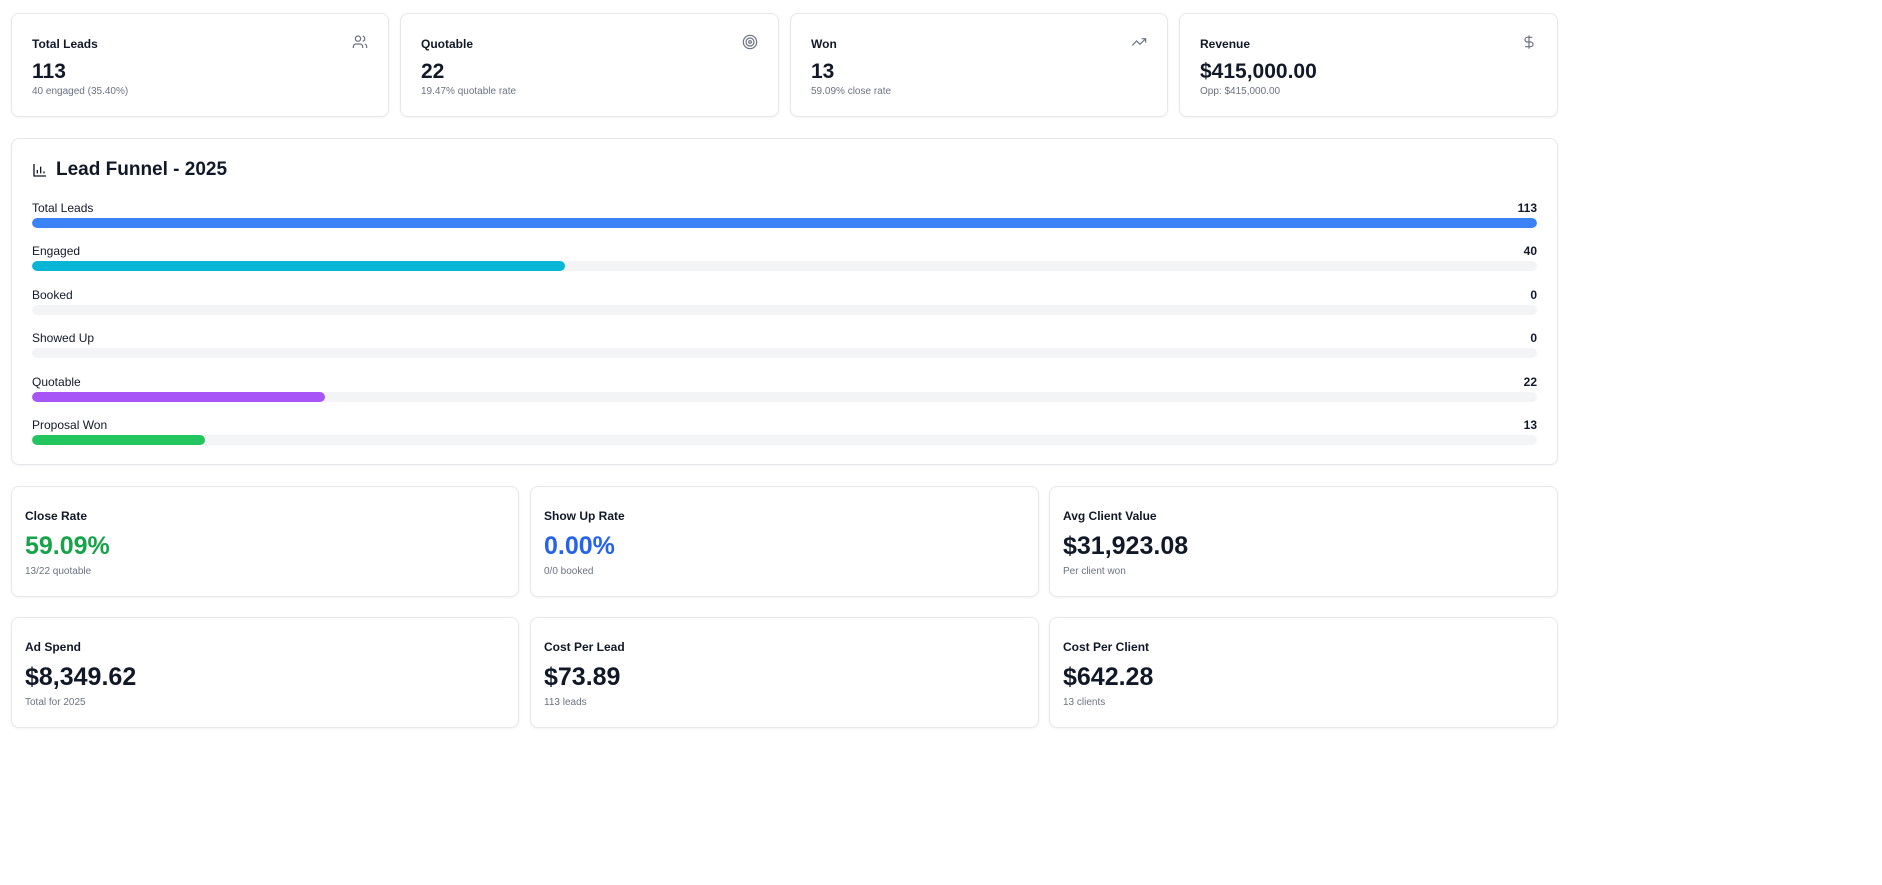  What do you see at coordinates (823, 71) in the screenshot?
I see `kpi-value: 13` at bounding box center [823, 71].